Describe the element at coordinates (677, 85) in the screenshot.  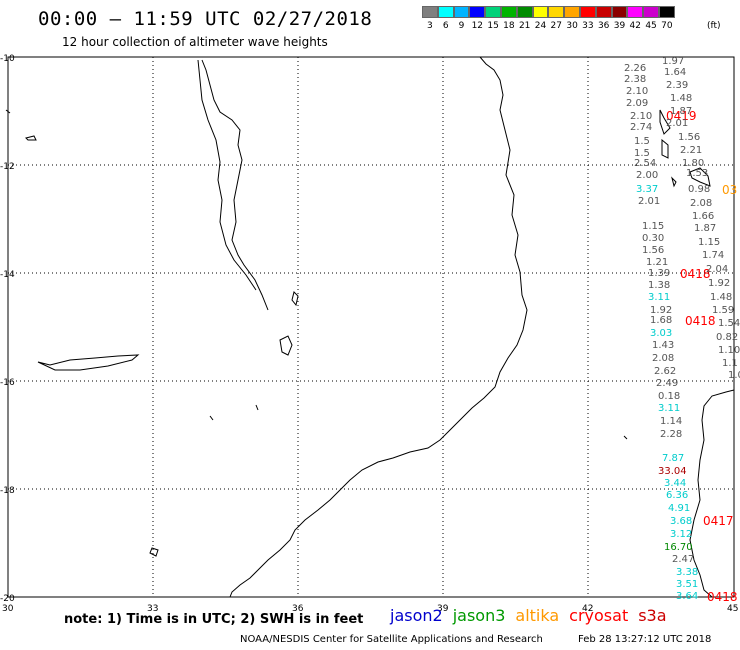
I see `wave-height-label: 2.39` at that location.